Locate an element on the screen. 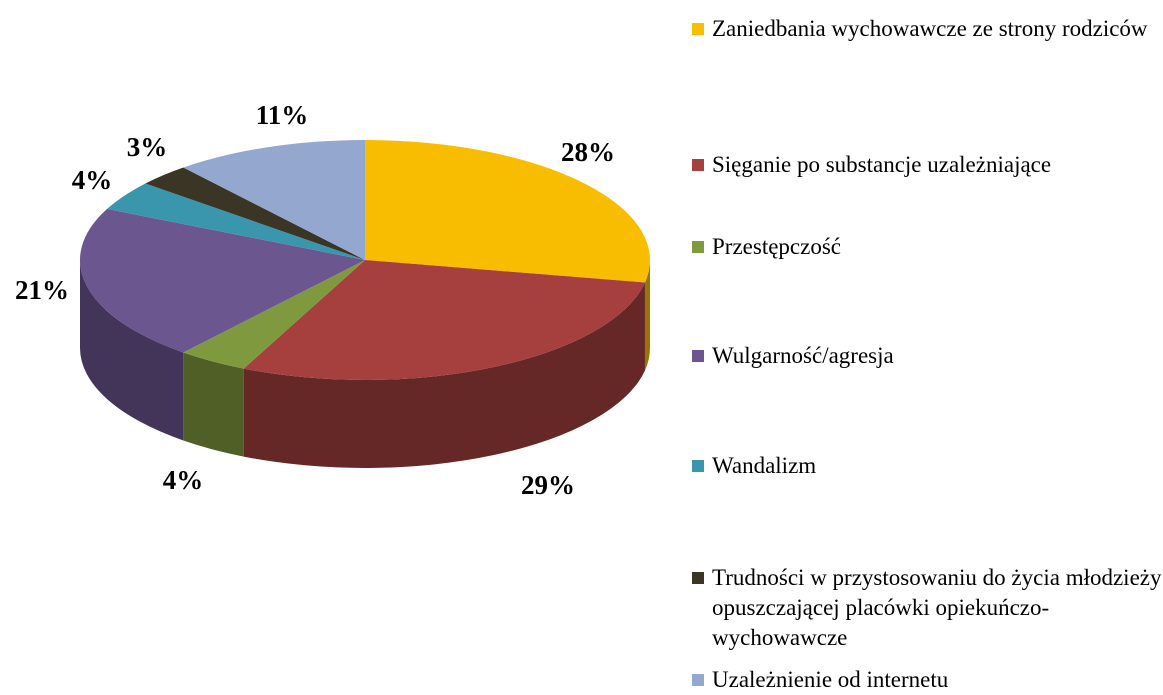  data-label: 11% is located at coordinates (282, 115).